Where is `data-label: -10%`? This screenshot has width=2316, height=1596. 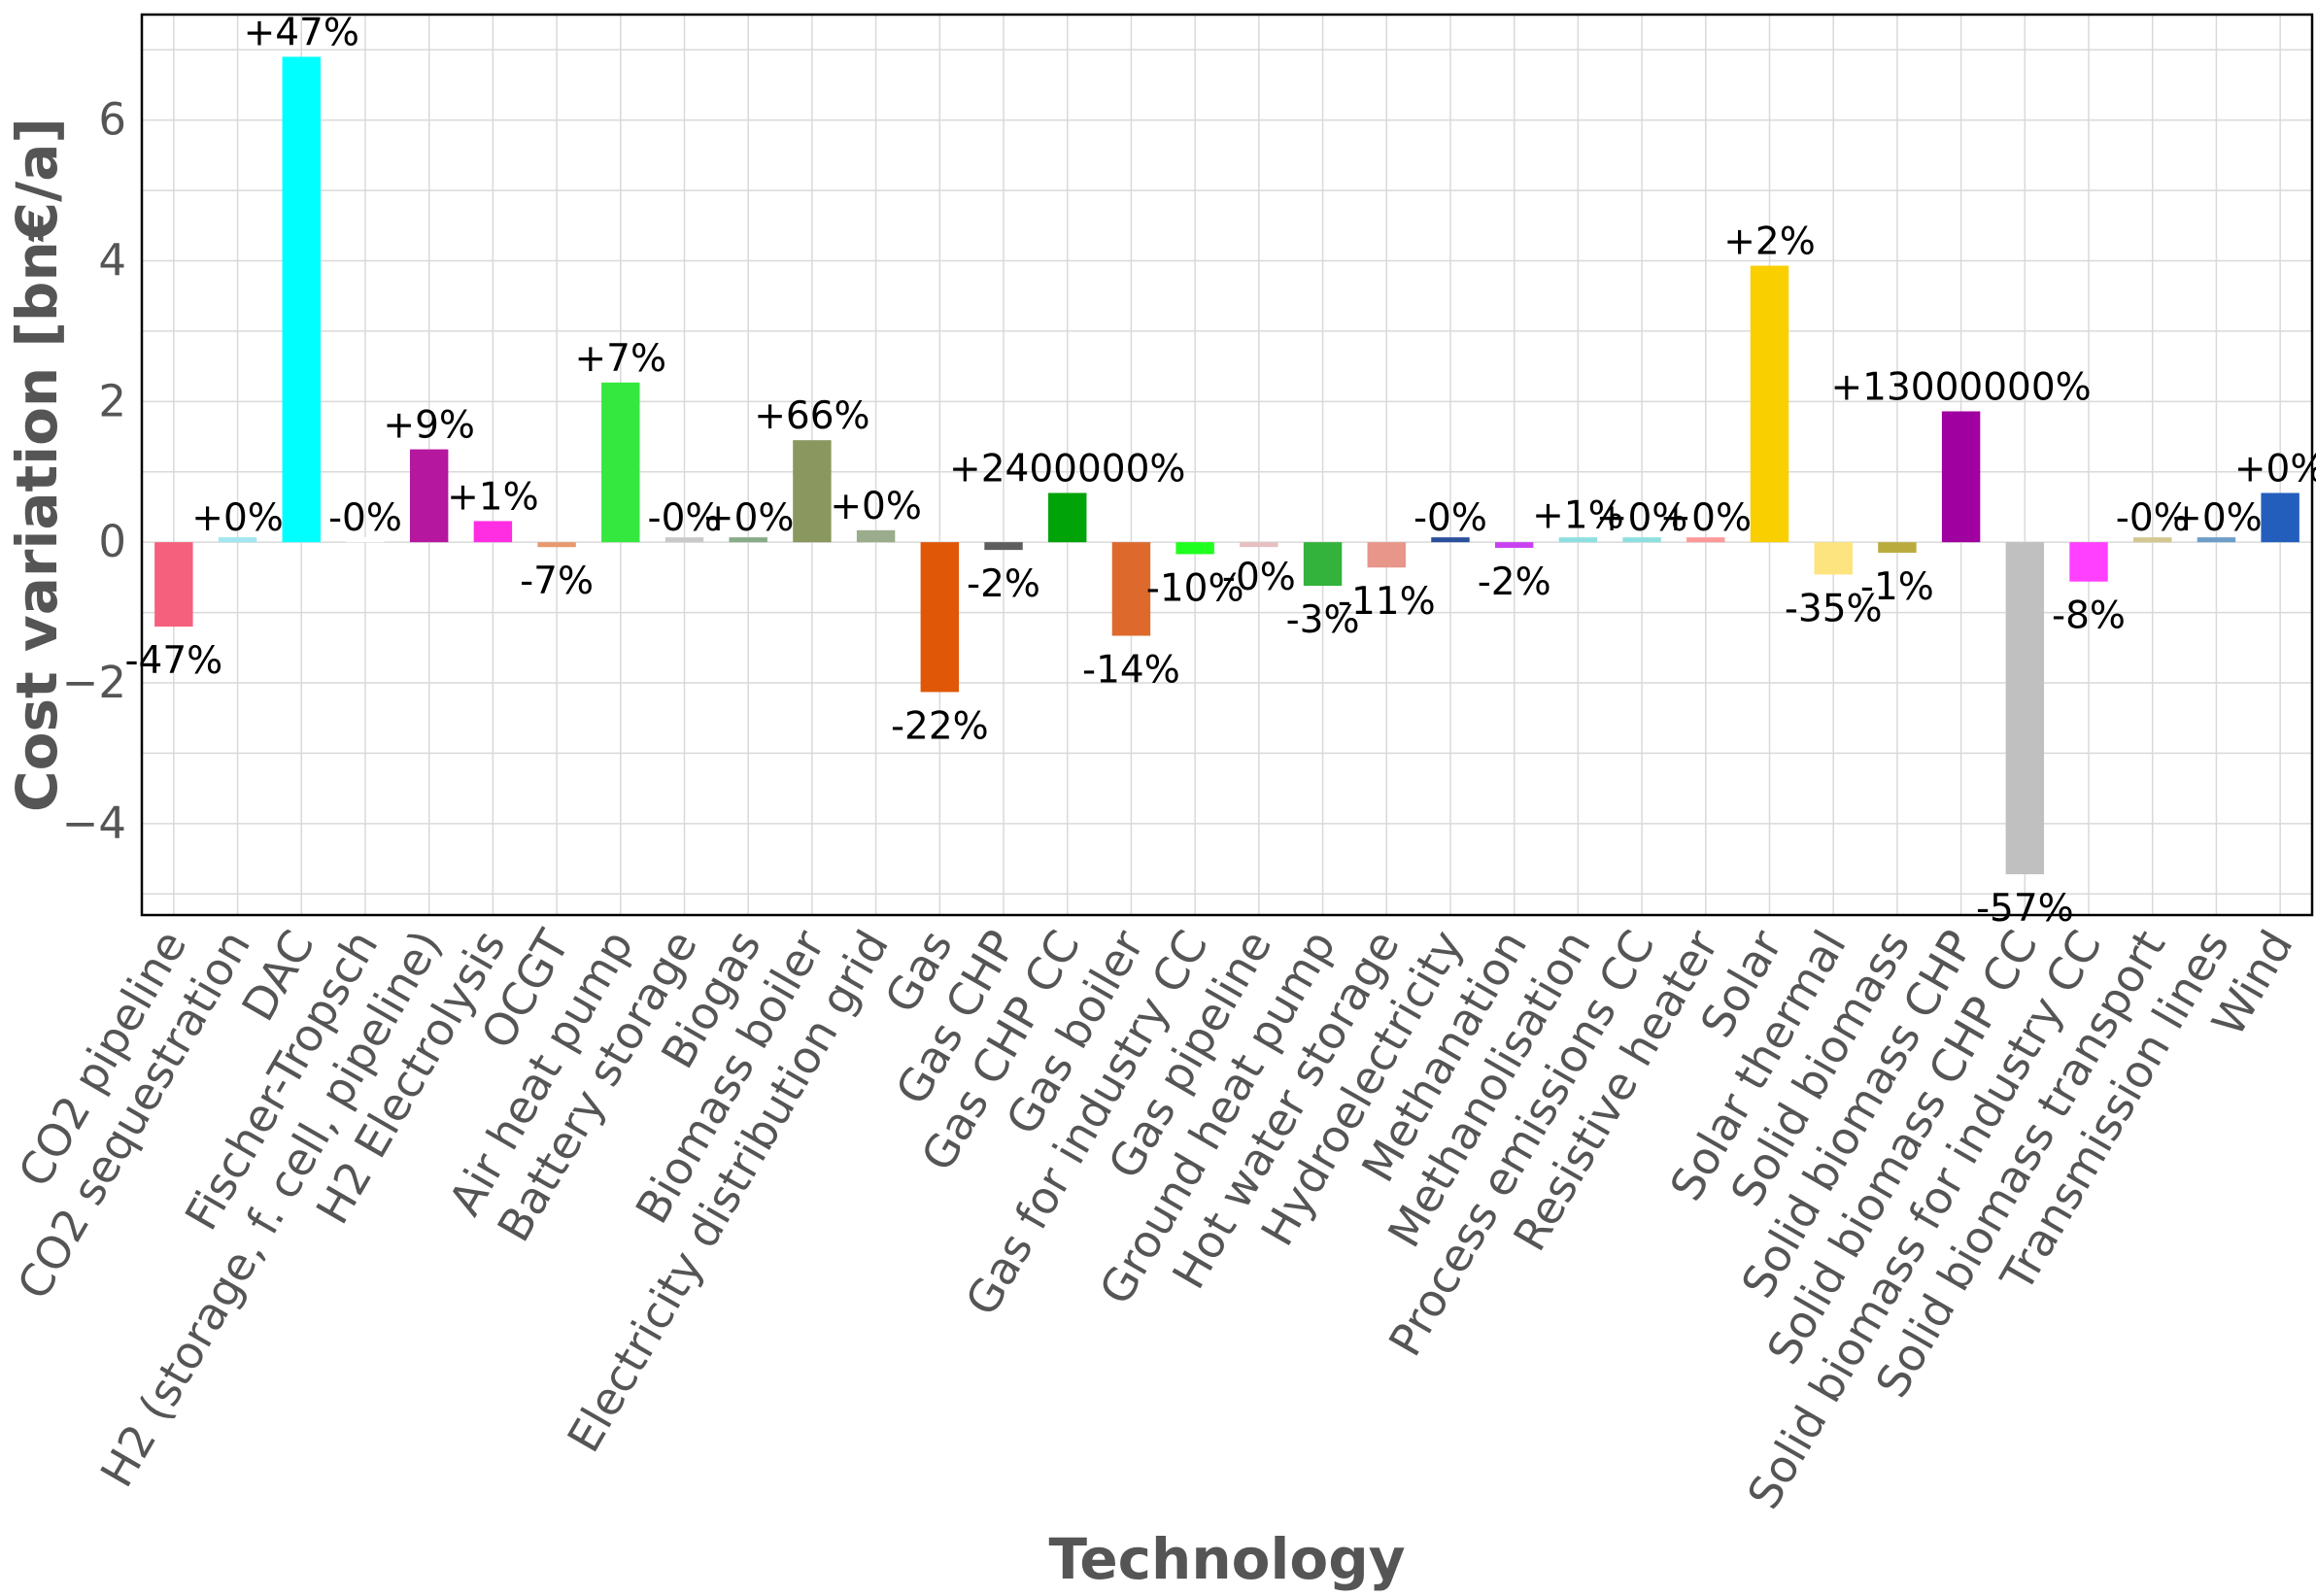 data-label: -10% is located at coordinates (1195, 588).